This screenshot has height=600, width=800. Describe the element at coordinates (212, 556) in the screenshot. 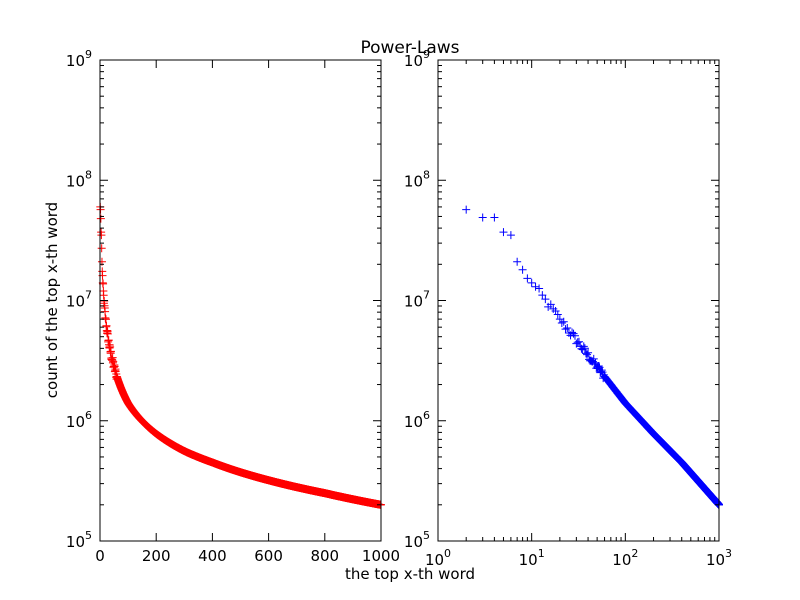

I see `x-tick-label: 400` at that location.